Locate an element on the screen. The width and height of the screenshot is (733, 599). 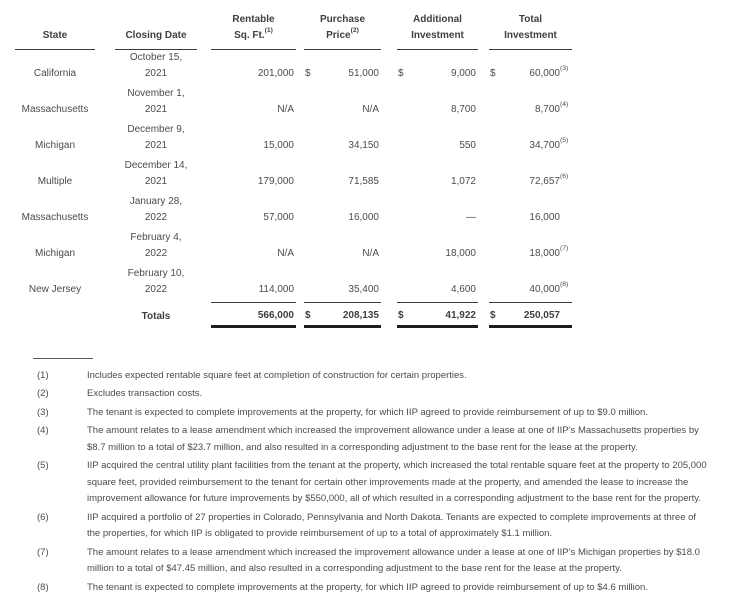
additional-investment-cell: 18,000 is located at coordinates (460, 253).